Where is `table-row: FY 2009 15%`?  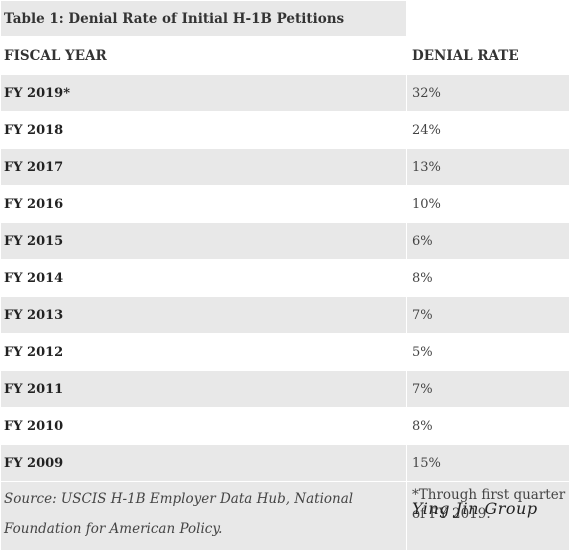 table-row: FY 2009 15% is located at coordinates (284, 463).